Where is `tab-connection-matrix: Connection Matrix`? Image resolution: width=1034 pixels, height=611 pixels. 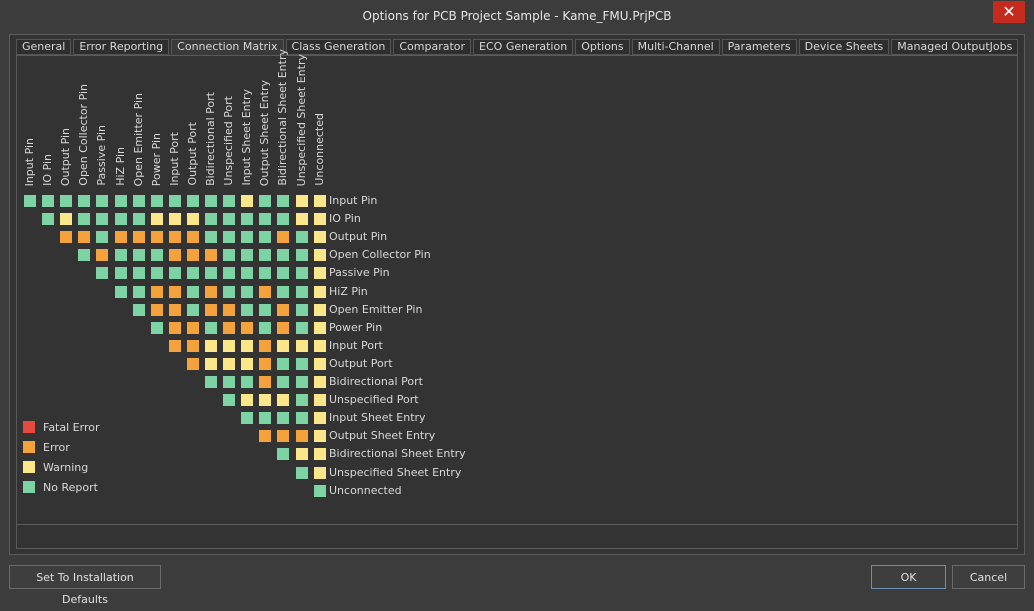
tab-connection-matrix: Connection Matrix is located at coordinates (227, 47).